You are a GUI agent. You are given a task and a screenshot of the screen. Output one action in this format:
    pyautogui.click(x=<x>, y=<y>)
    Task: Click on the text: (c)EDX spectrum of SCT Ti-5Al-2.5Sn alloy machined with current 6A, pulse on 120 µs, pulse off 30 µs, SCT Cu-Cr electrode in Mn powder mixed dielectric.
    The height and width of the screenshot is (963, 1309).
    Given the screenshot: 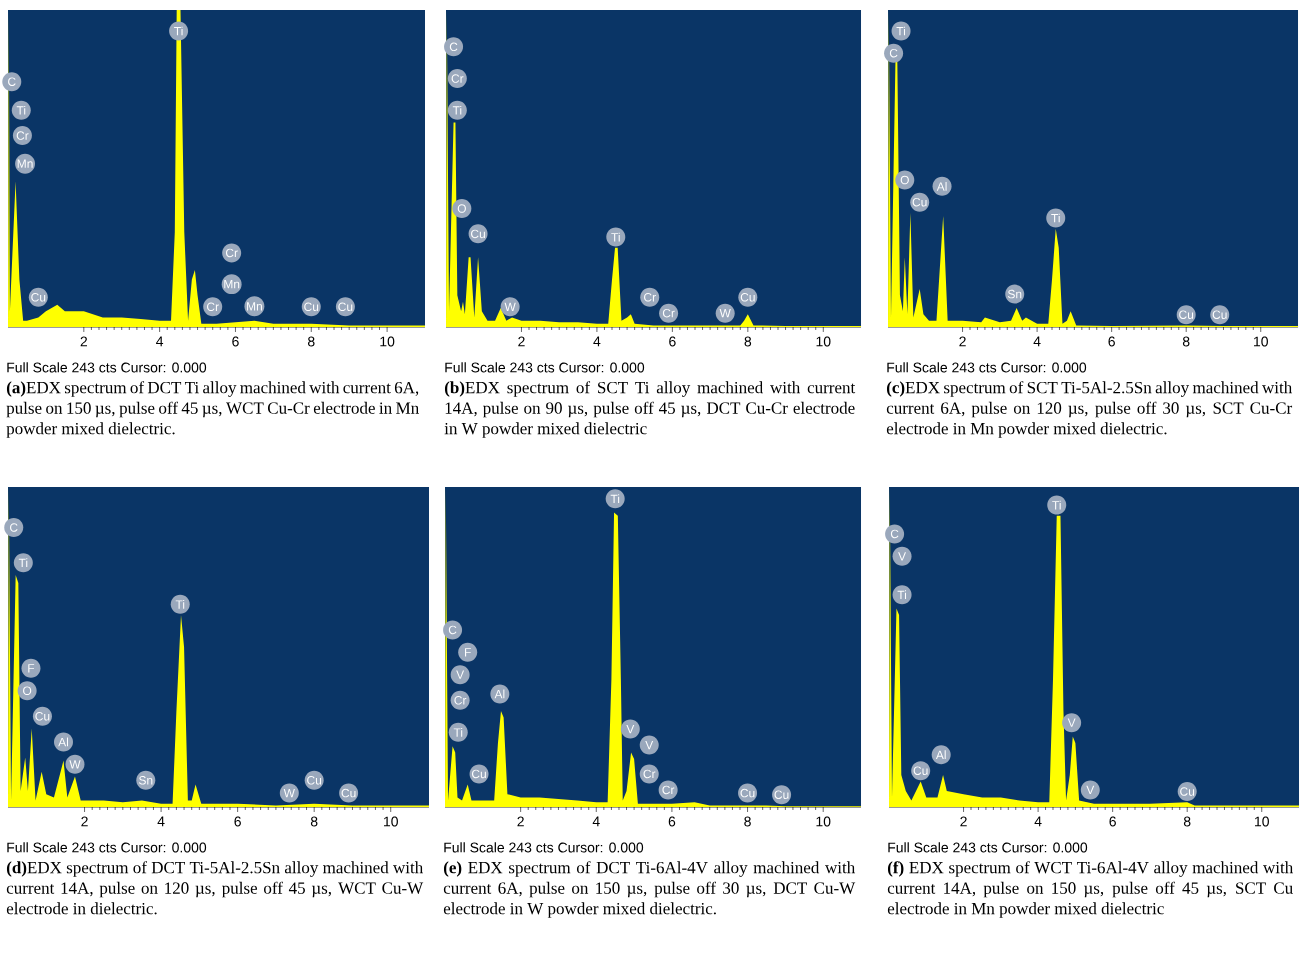 What is the action you would take?
    pyautogui.click(x=1089, y=409)
    